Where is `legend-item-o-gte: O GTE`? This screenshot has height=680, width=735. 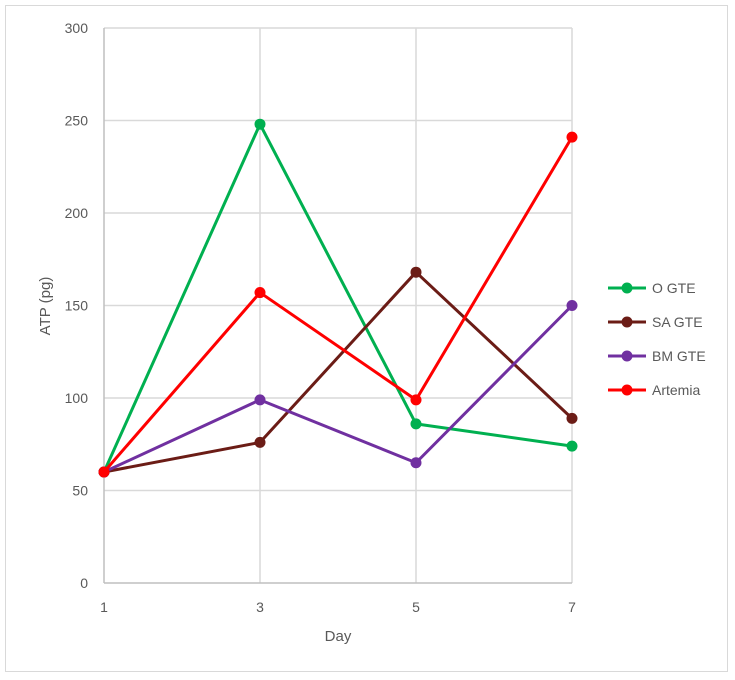
legend-item-o-gte: O GTE is located at coordinates (652, 288).